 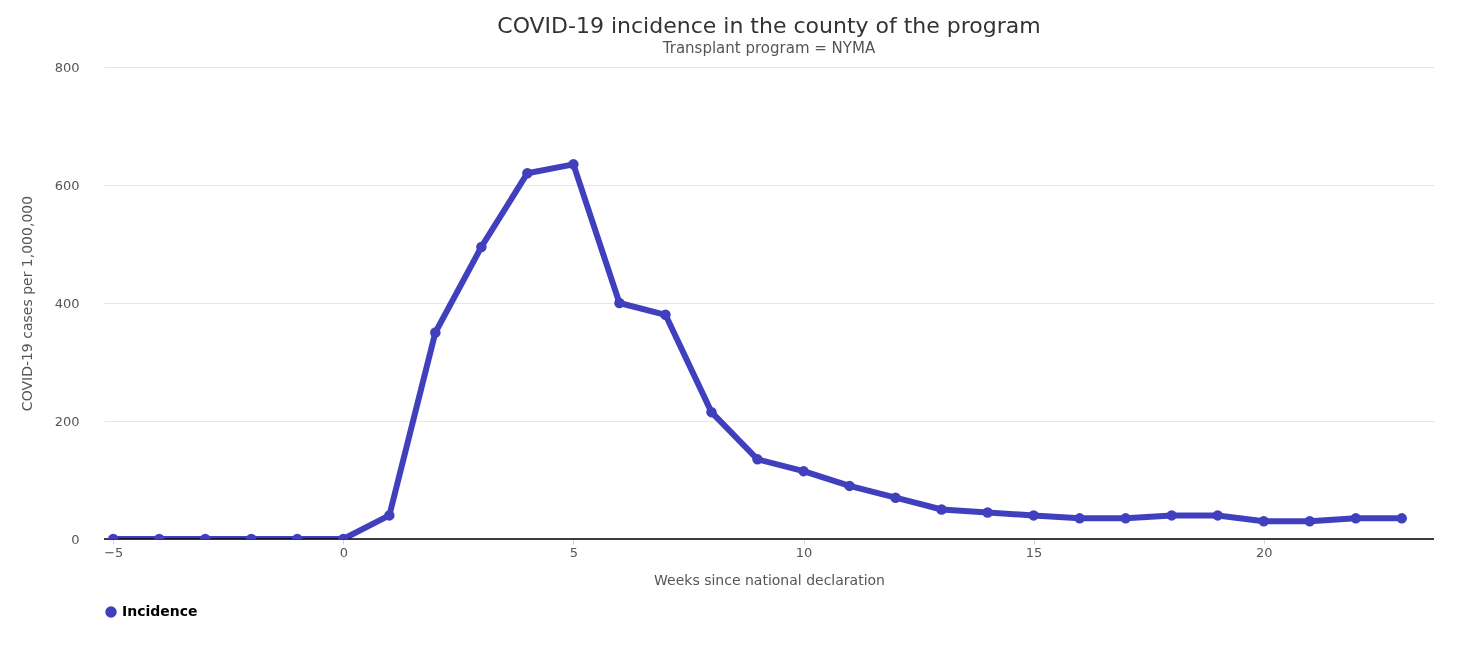 I want to click on x-tick-label: 15, so click(x=1034, y=552).